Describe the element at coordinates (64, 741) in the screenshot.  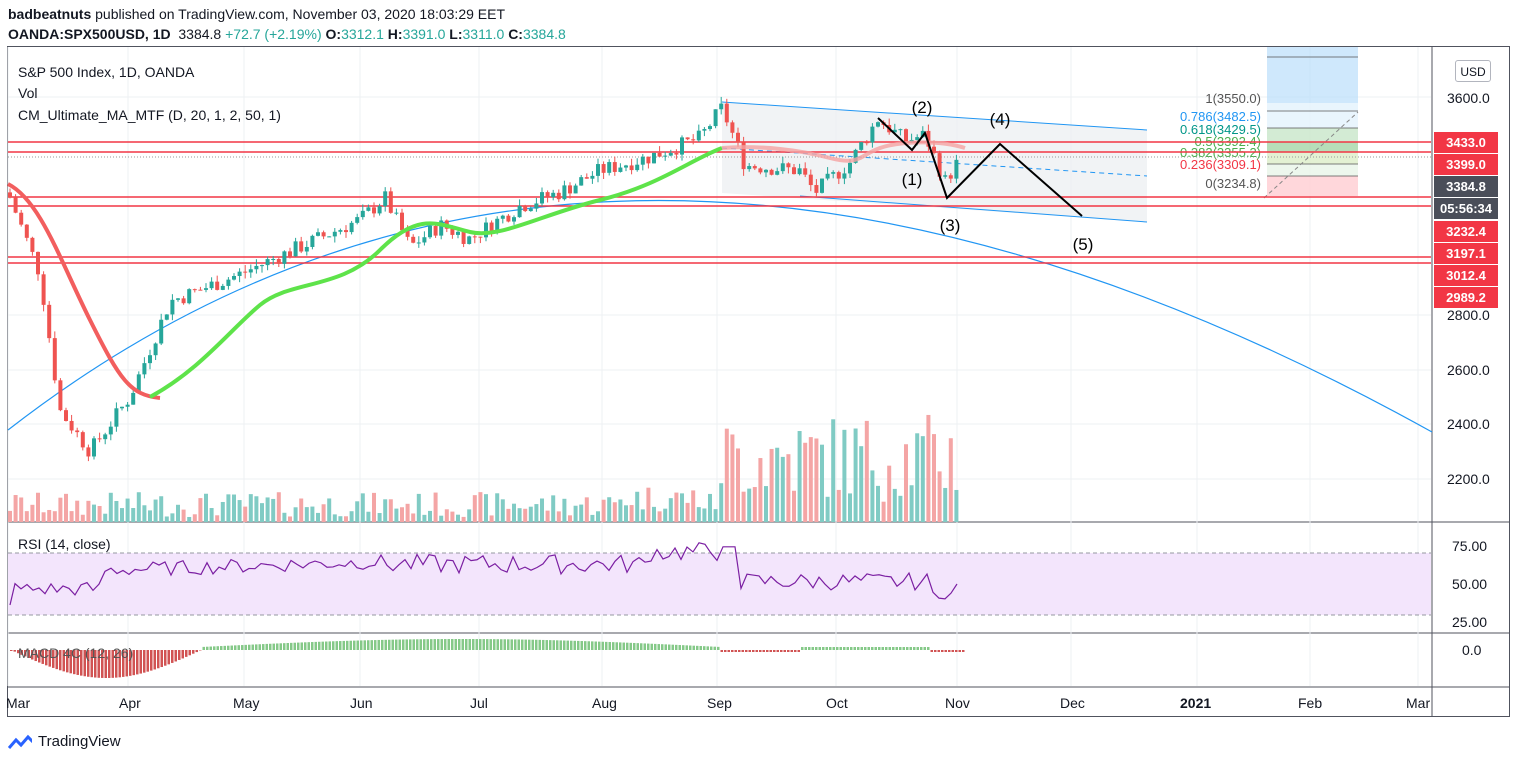
I see `tradingview-brand: TradingView` at that location.